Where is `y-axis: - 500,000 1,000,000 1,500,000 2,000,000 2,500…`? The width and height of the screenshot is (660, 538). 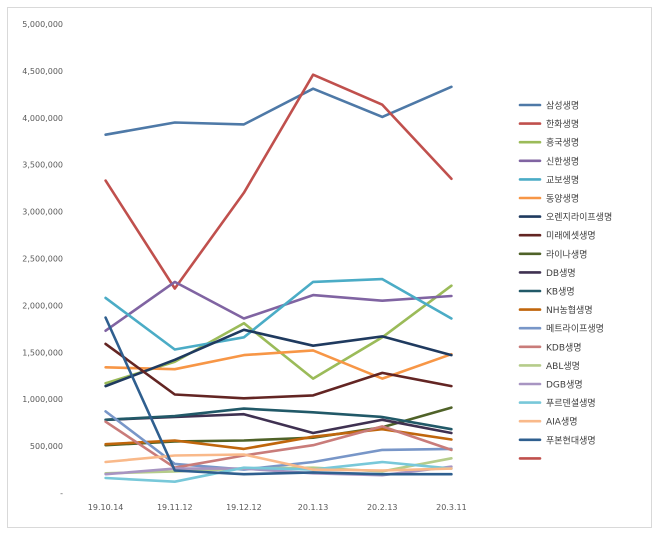
y-axis: - 500,000 1,000,000 1,500,000 2,000,000 2,500… is located at coordinates (42, 259).